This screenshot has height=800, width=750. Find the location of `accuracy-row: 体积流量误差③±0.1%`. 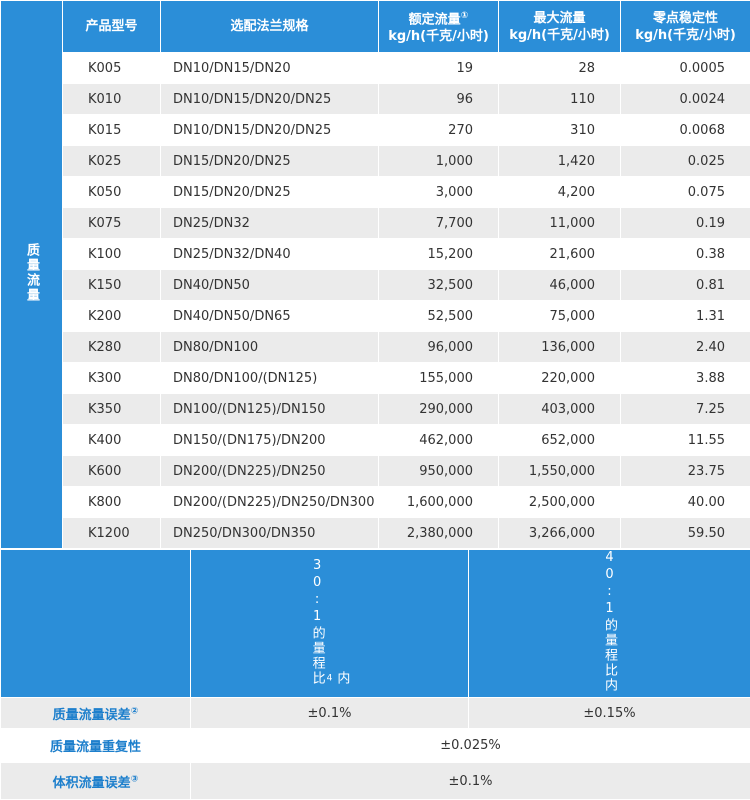

accuracy-row: 体积流量误差③±0.1% is located at coordinates (375, 781).